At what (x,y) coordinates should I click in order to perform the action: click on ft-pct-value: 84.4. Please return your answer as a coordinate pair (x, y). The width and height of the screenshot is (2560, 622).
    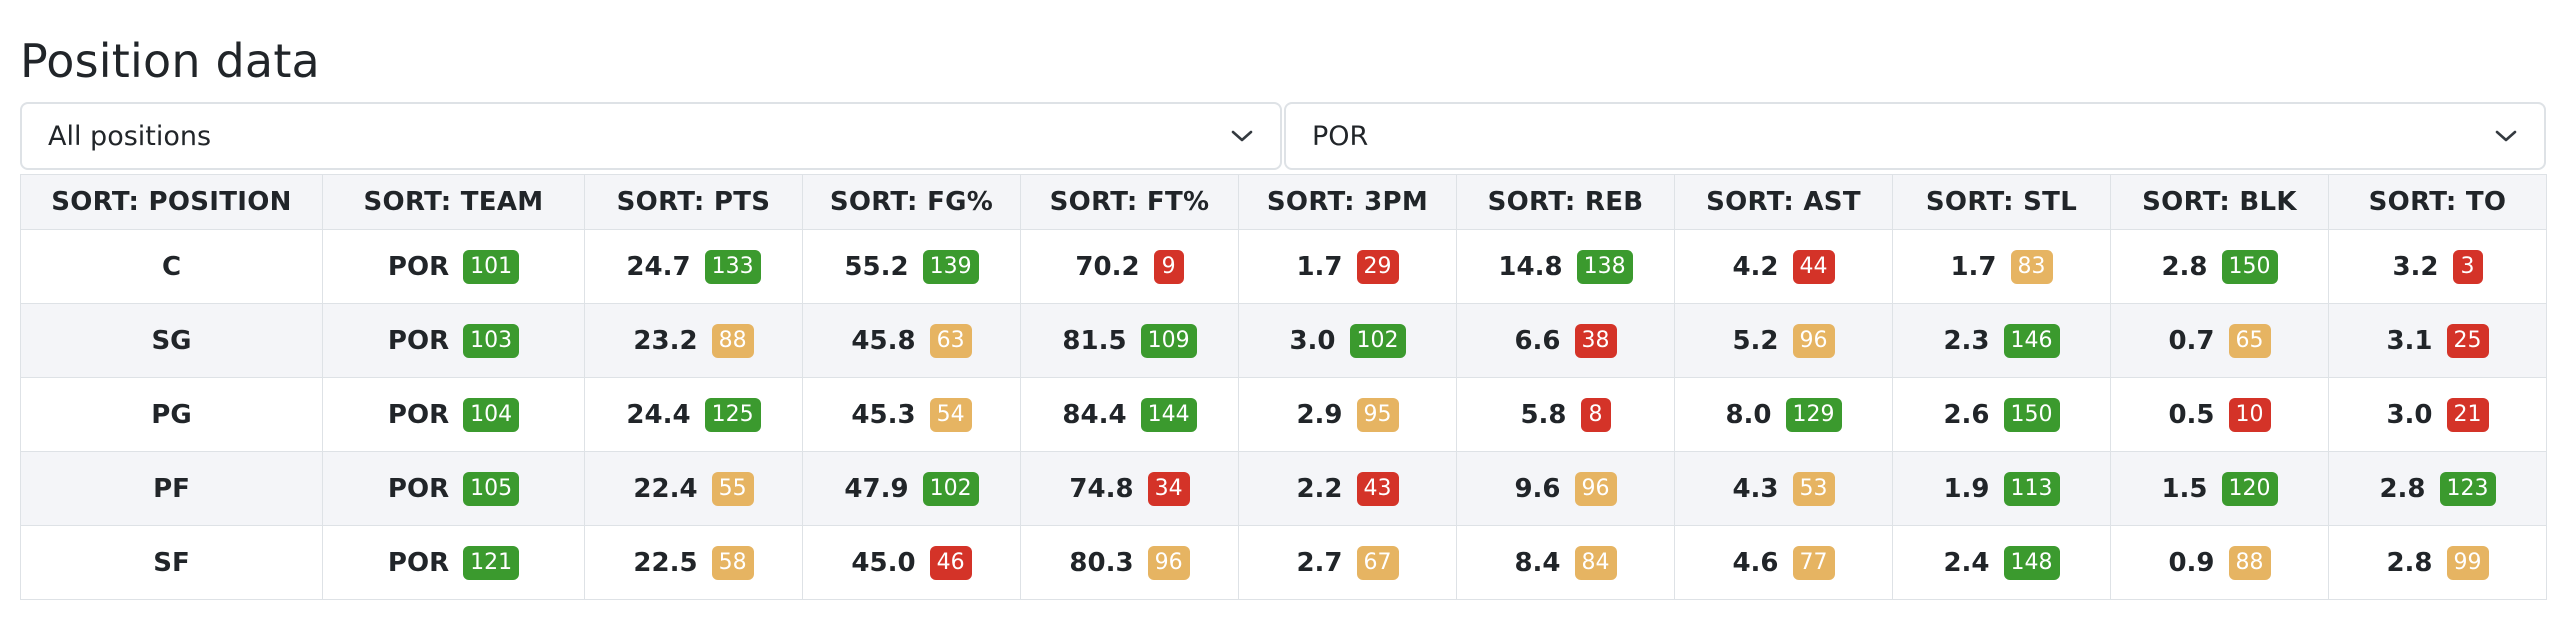
    Looking at the image, I should click on (1094, 414).